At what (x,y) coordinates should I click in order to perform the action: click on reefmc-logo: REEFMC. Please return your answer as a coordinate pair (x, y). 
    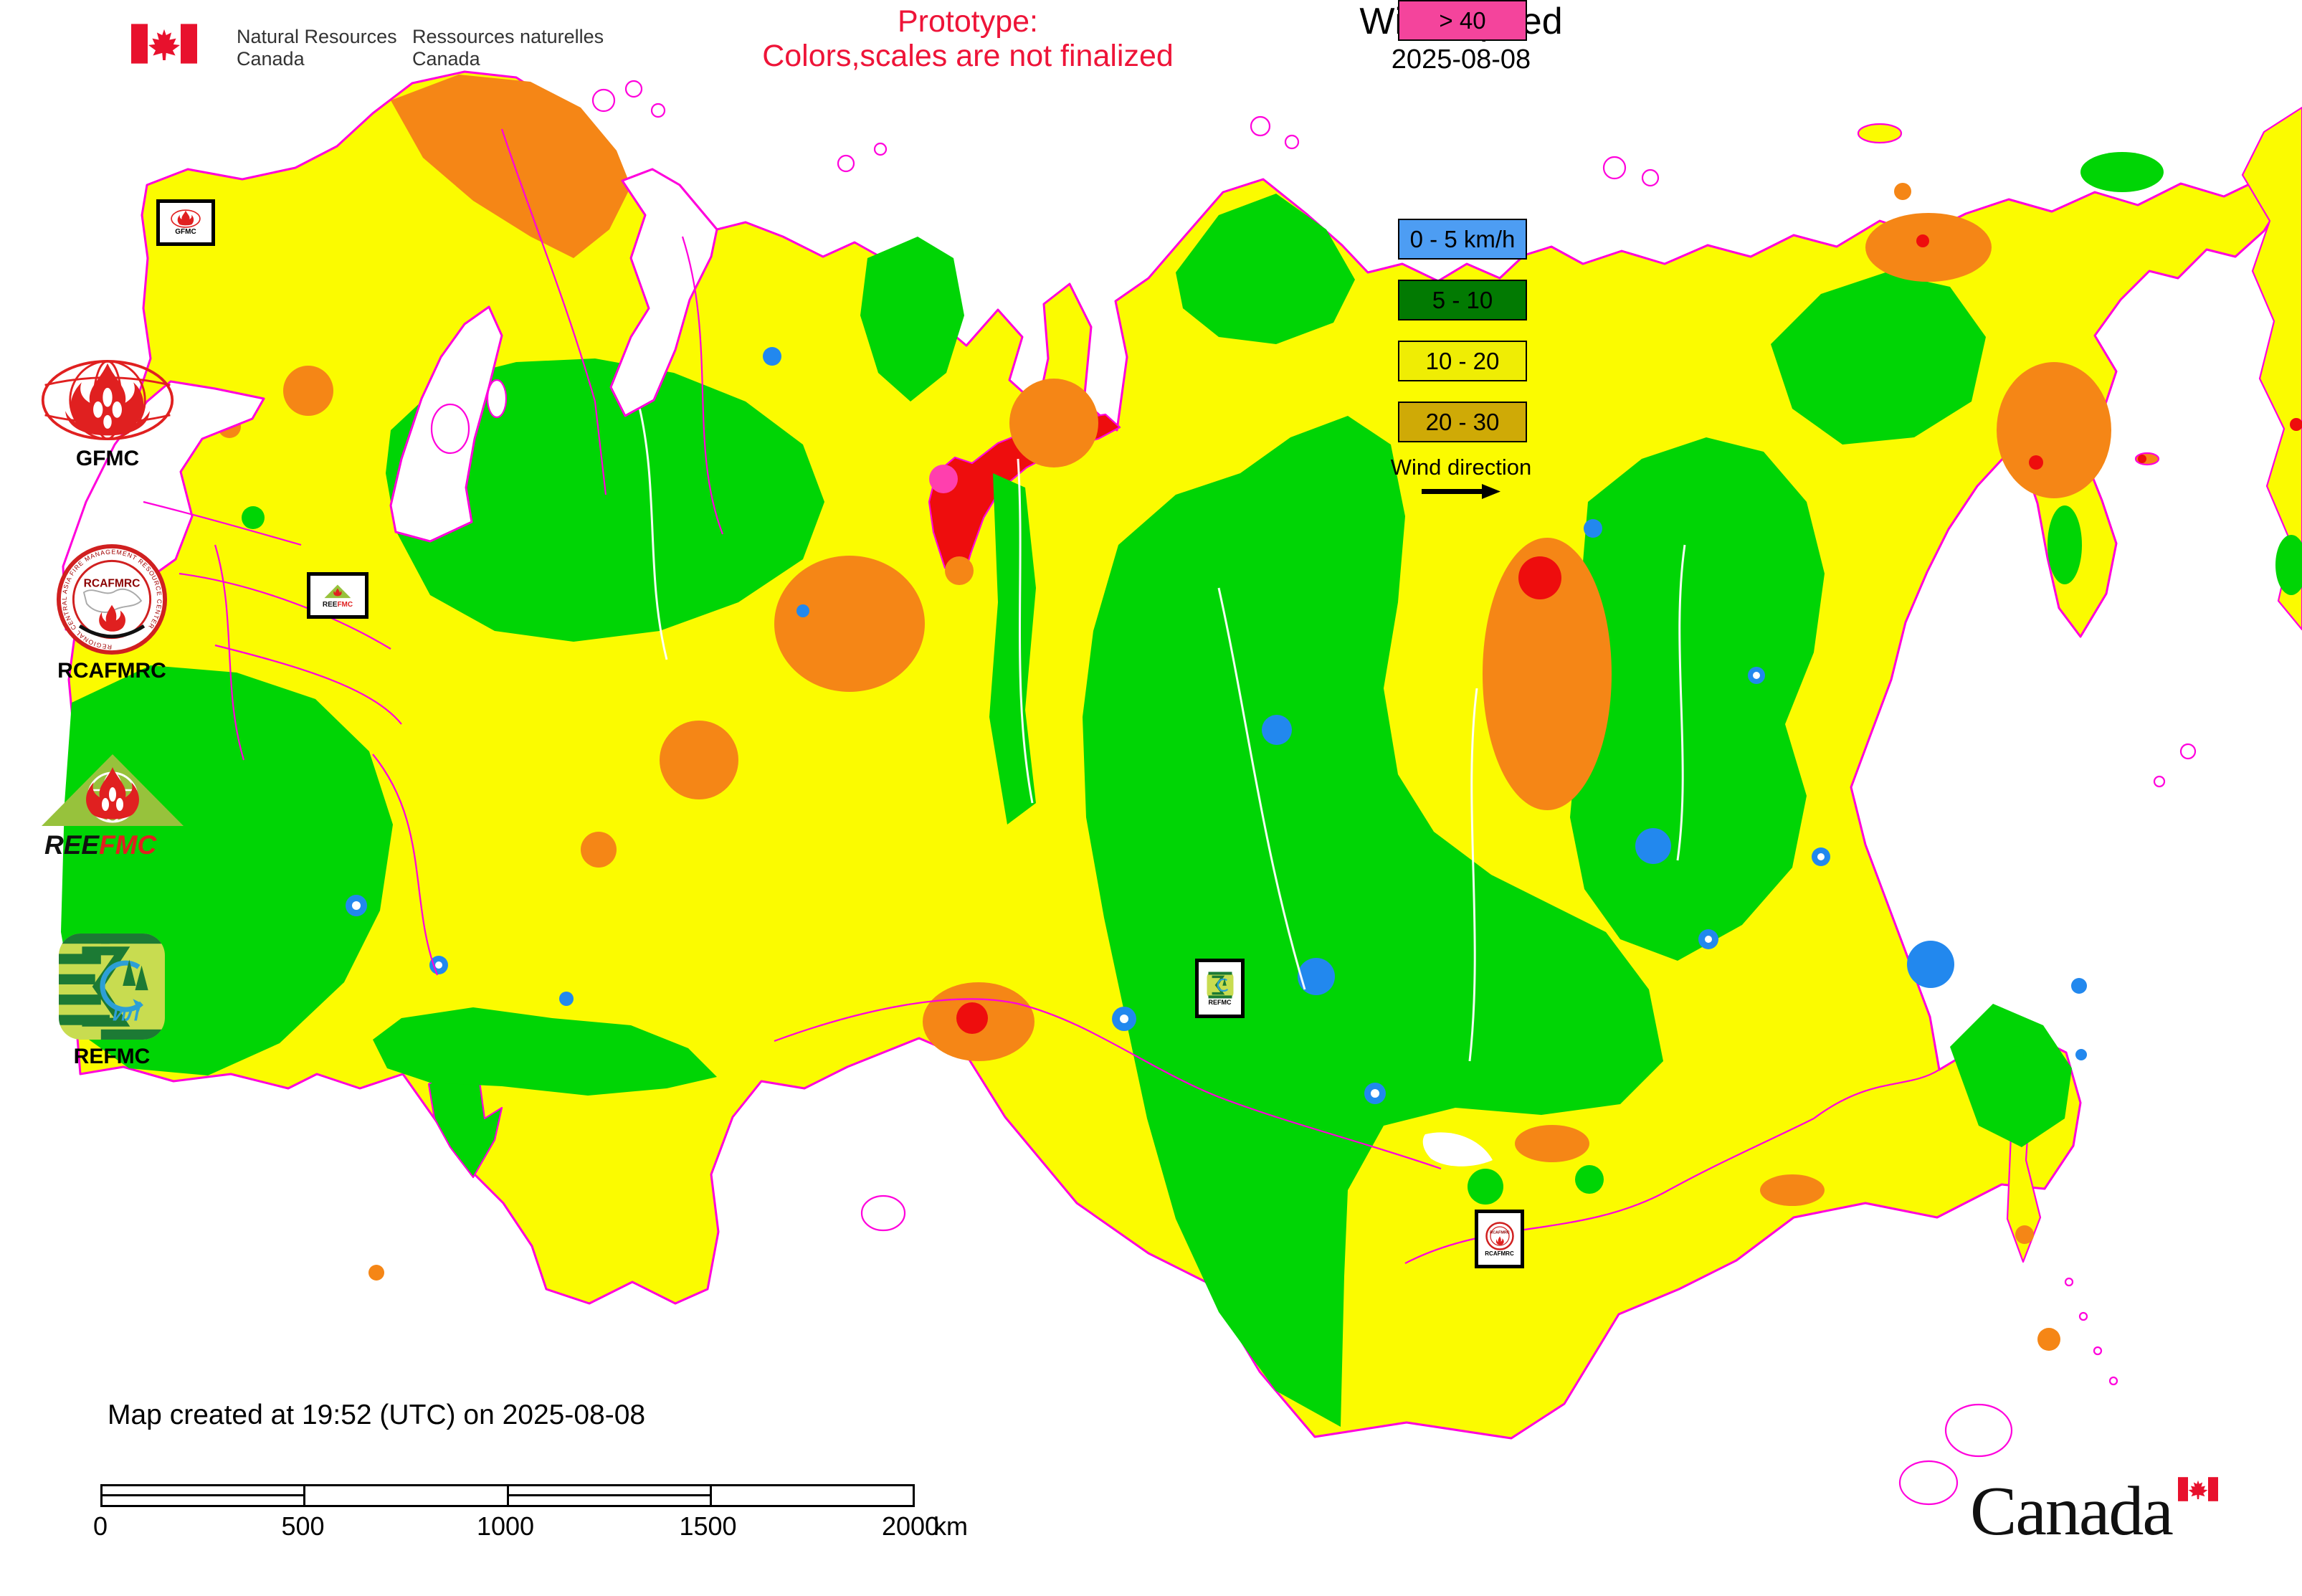
    Looking at the image, I should click on (113, 807).